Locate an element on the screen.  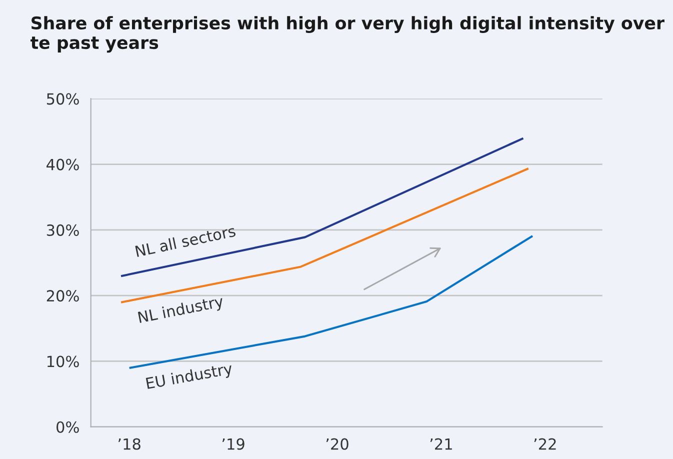
y-tick-label: 50% is located at coordinates (62, 99).